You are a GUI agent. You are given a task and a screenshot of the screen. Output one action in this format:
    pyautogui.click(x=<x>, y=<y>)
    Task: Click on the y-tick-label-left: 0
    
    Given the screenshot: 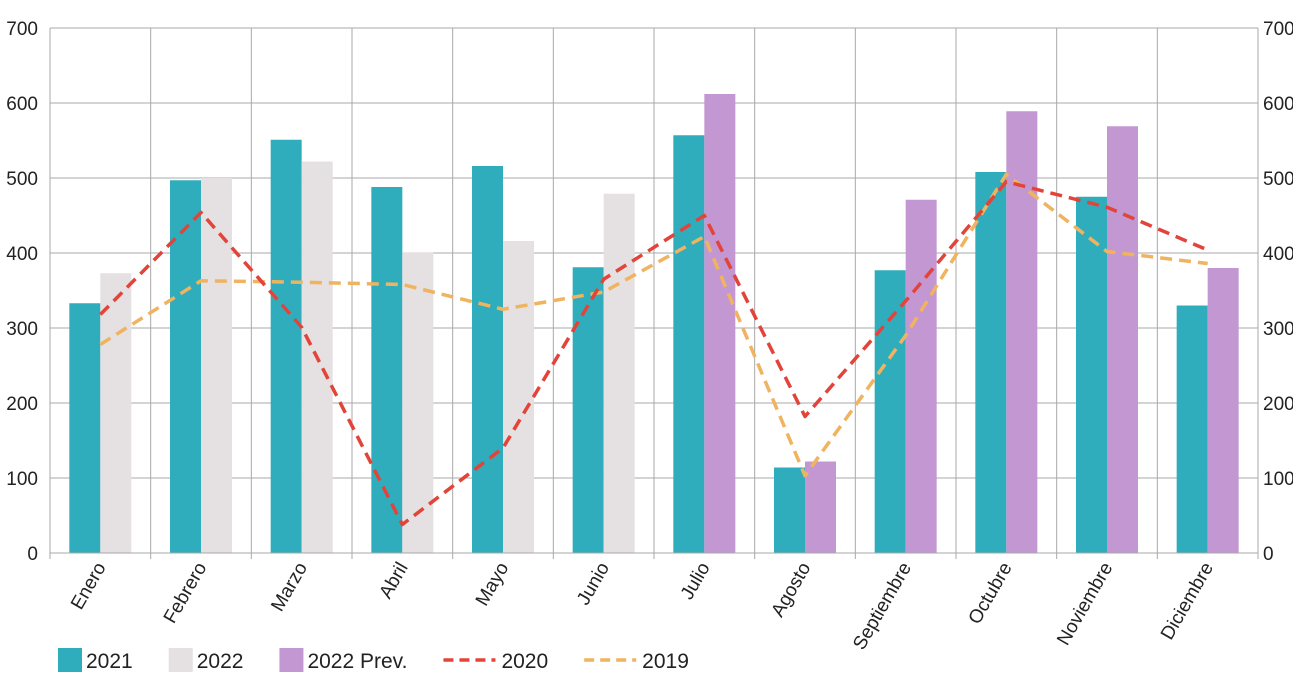 What is the action you would take?
    pyautogui.click(x=32, y=554)
    